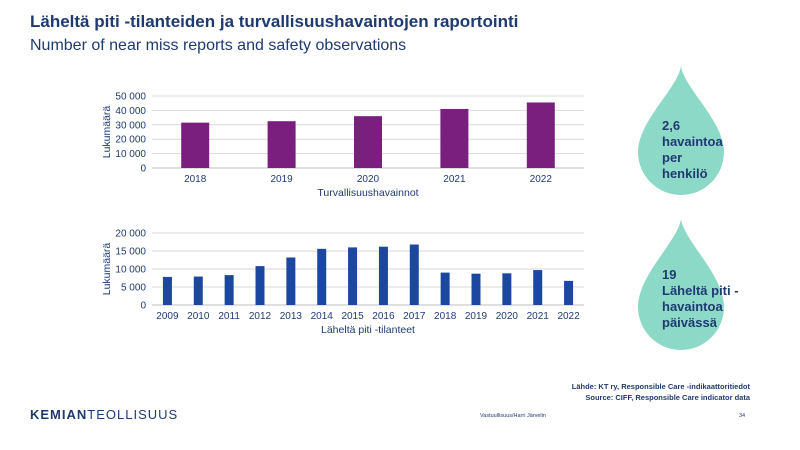 The width and height of the screenshot is (800, 450). Describe the element at coordinates (742, 416) in the screenshot. I see `page-number: 34` at that location.